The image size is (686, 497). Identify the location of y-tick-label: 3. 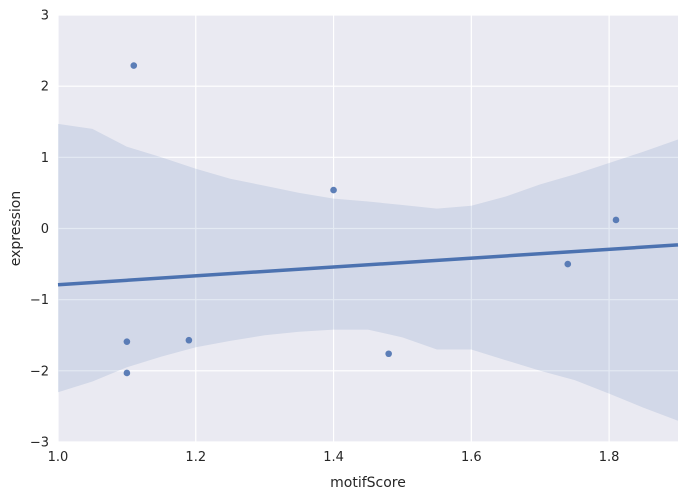
(45, 16).